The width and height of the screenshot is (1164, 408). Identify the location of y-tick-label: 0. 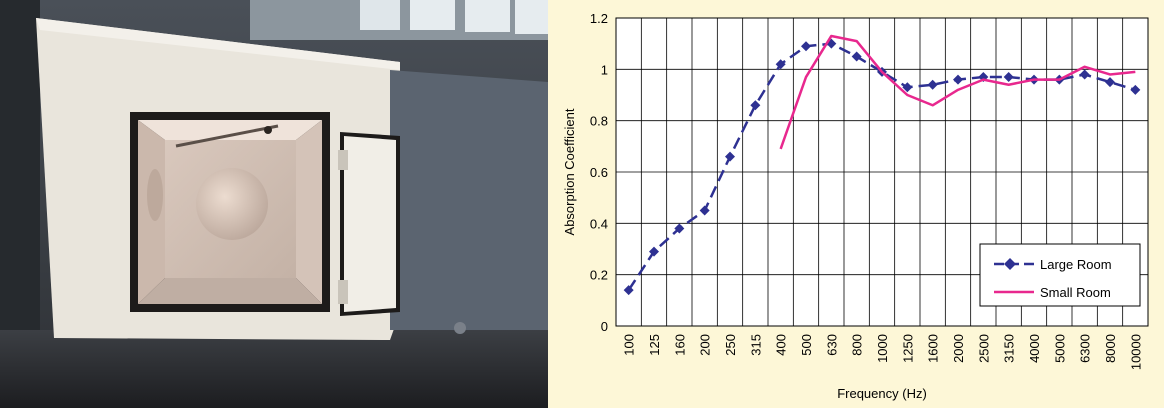
(604, 326).